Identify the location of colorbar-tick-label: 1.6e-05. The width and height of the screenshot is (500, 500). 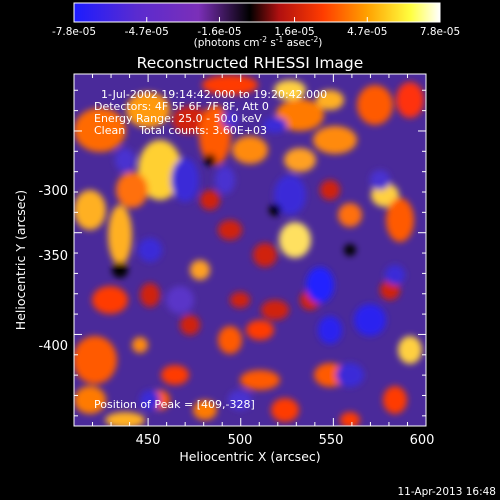
(294, 32).